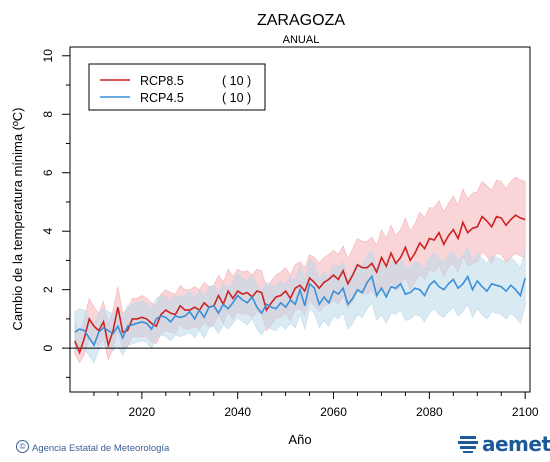  I want to click on x-tick-label-2100: 2100, so click(525, 412).